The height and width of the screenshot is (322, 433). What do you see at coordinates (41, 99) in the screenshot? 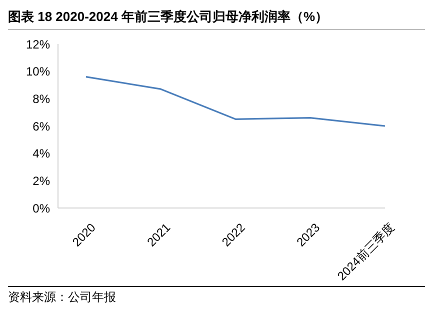
I see `y-tick-label: 8%` at bounding box center [41, 99].